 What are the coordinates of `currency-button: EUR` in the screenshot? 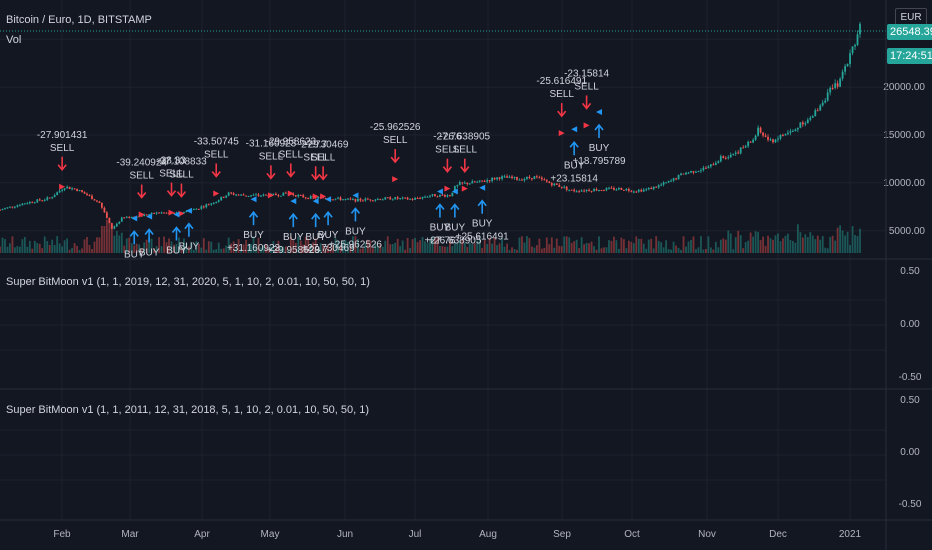 It's located at (911, 18).